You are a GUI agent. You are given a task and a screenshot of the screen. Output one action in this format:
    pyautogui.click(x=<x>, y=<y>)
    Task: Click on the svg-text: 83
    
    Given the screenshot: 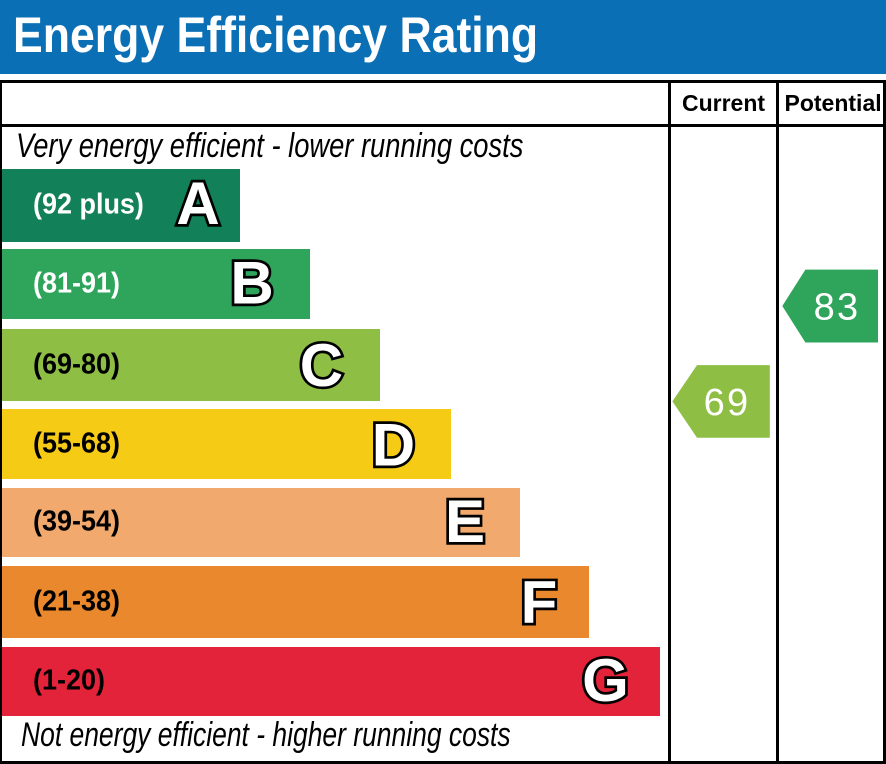 What is the action you would take?
    pyautogui.click(x=837, y=308)
    